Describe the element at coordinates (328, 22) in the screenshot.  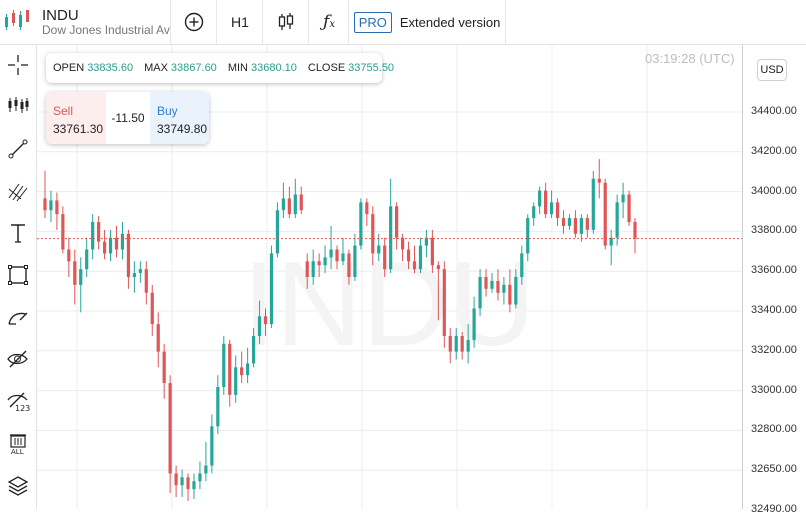
I see `indicators-fx-button: ƒx` at that location.